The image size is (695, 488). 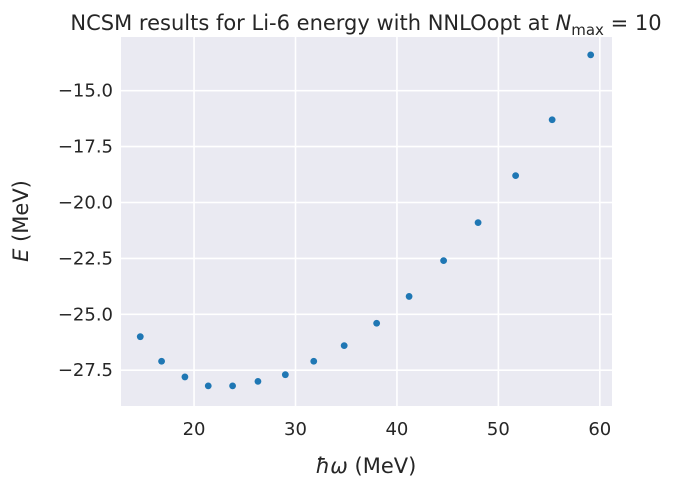 I want to click on x-tick-label: 60, so click(x=599, y=429).